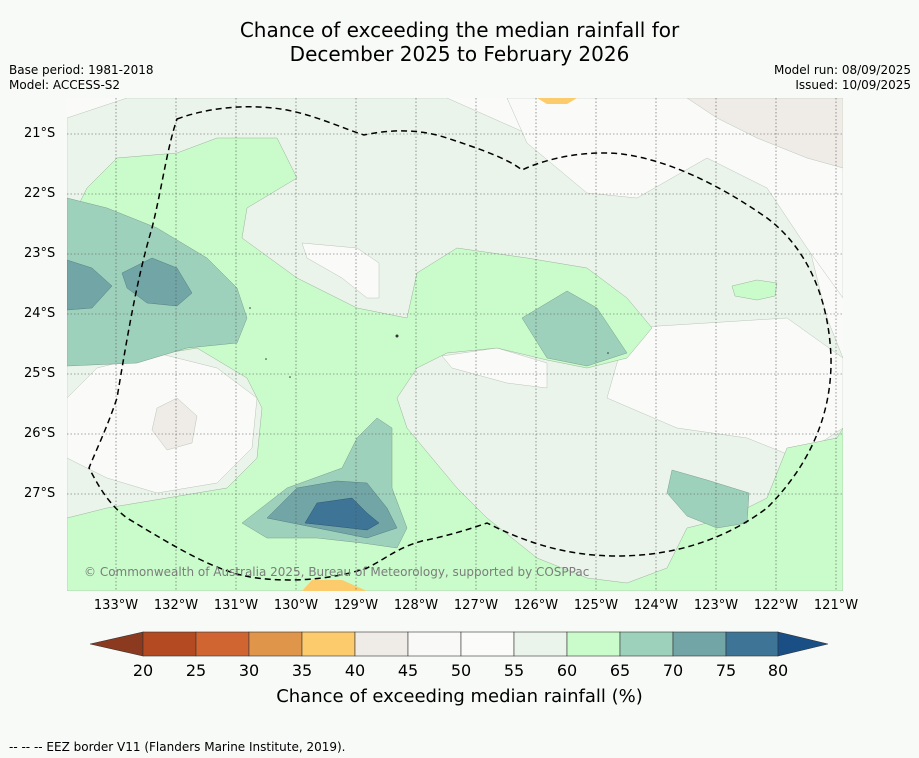  Describe the element at coordinates (117, 644) in the screenshot. I see `colorbar-below-20-arrow` at that location.